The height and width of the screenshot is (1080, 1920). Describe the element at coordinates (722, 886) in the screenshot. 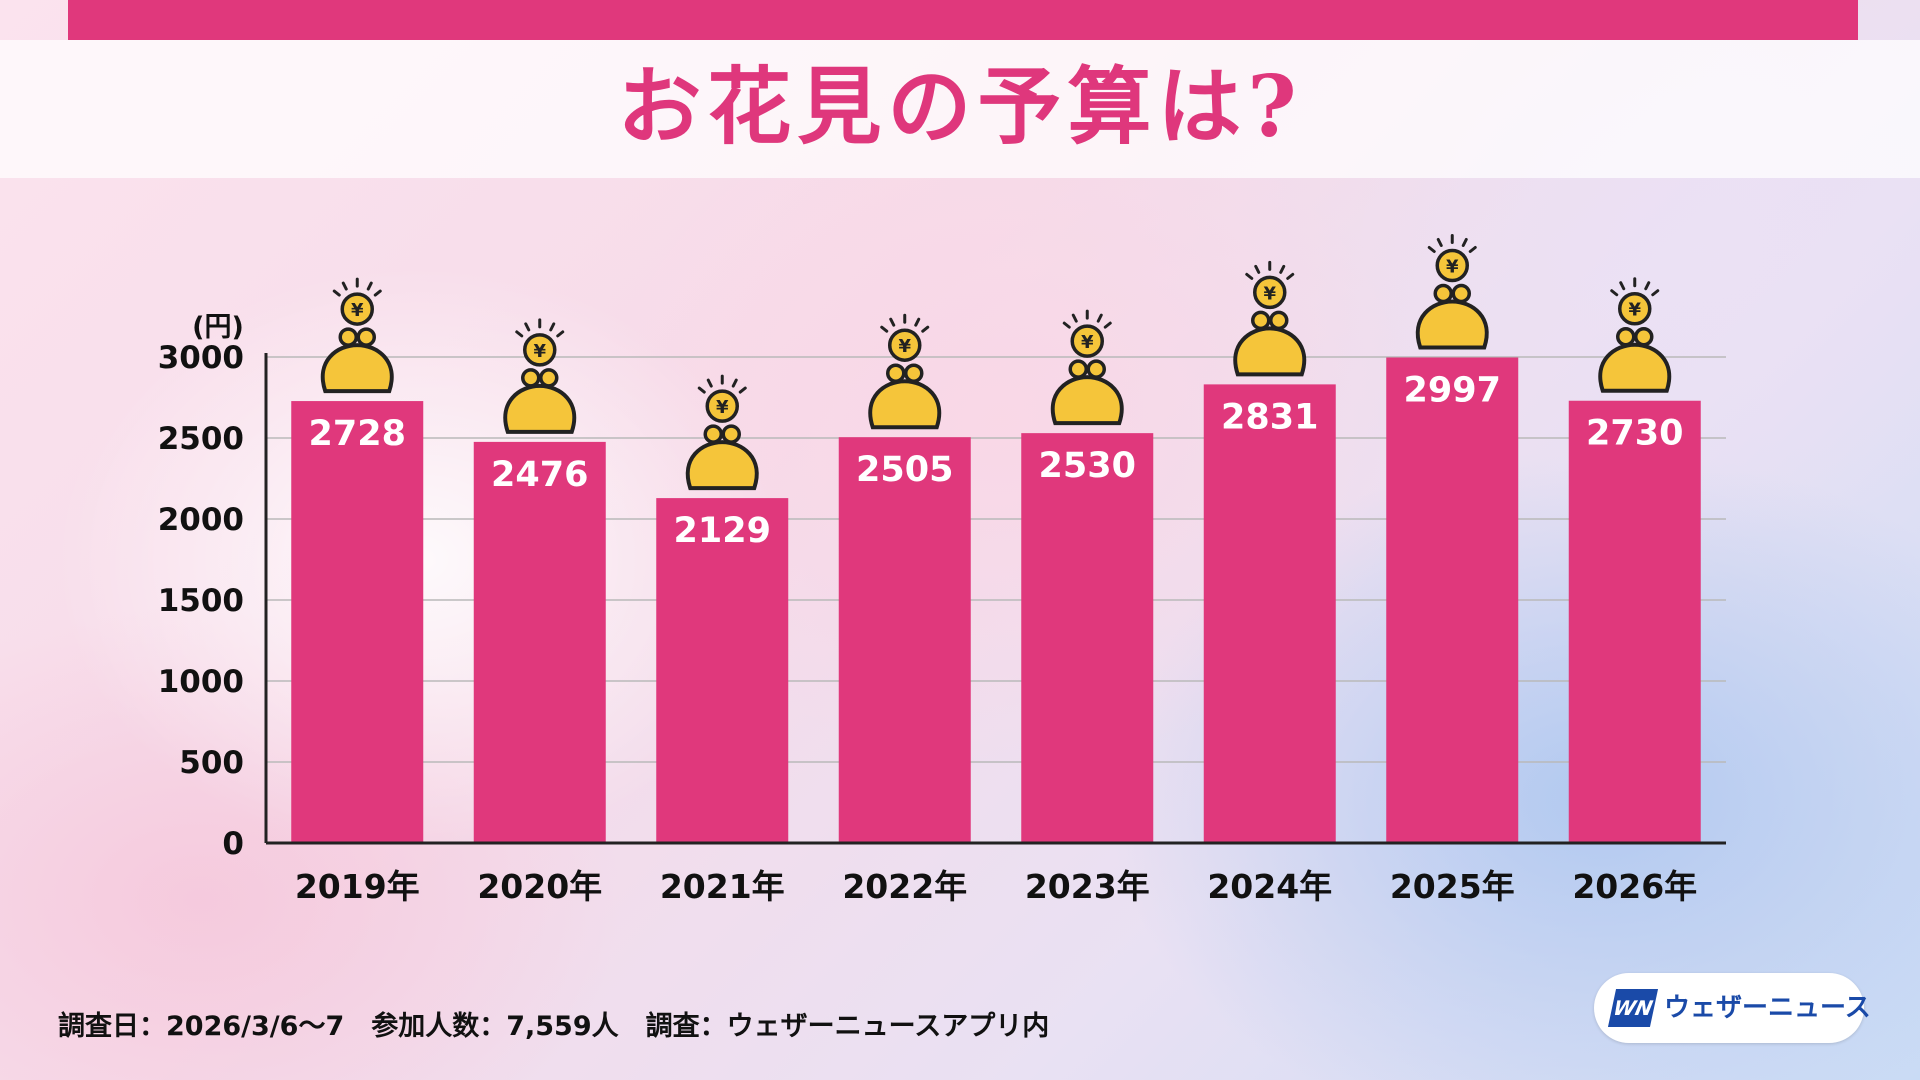

I see `x-tick-label: 2021年` at that location.